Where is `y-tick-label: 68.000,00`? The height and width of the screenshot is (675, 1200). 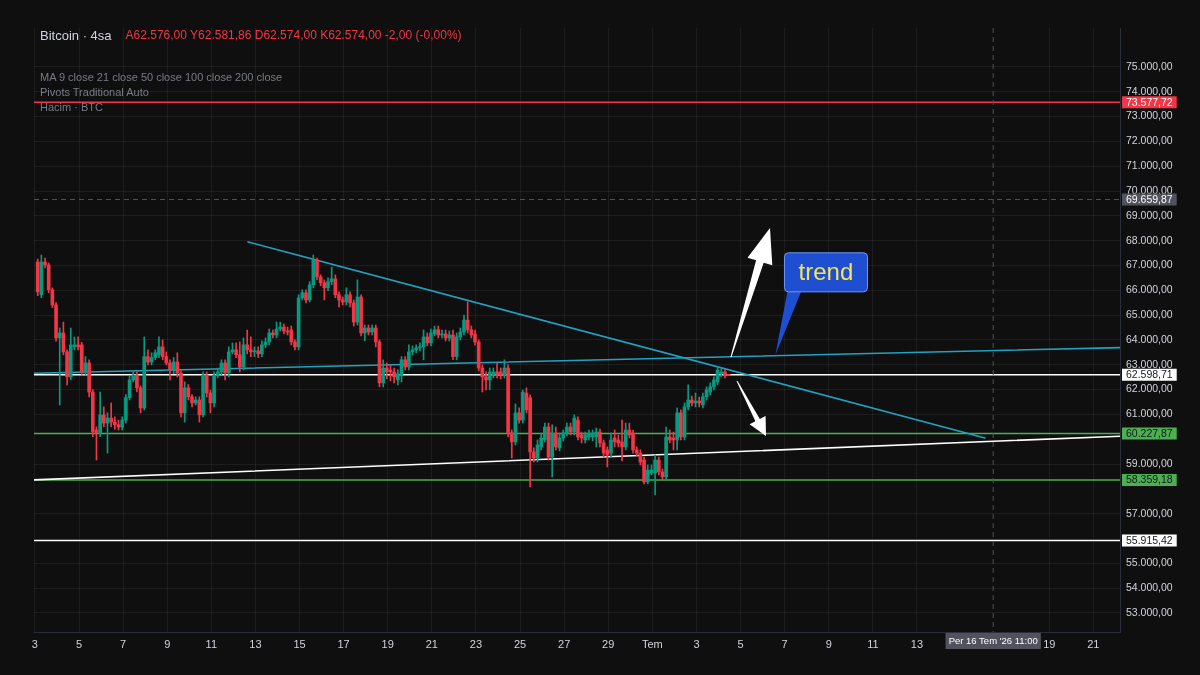
y-tick-label: 68.000,00 is located at coordinates (1149, 239).